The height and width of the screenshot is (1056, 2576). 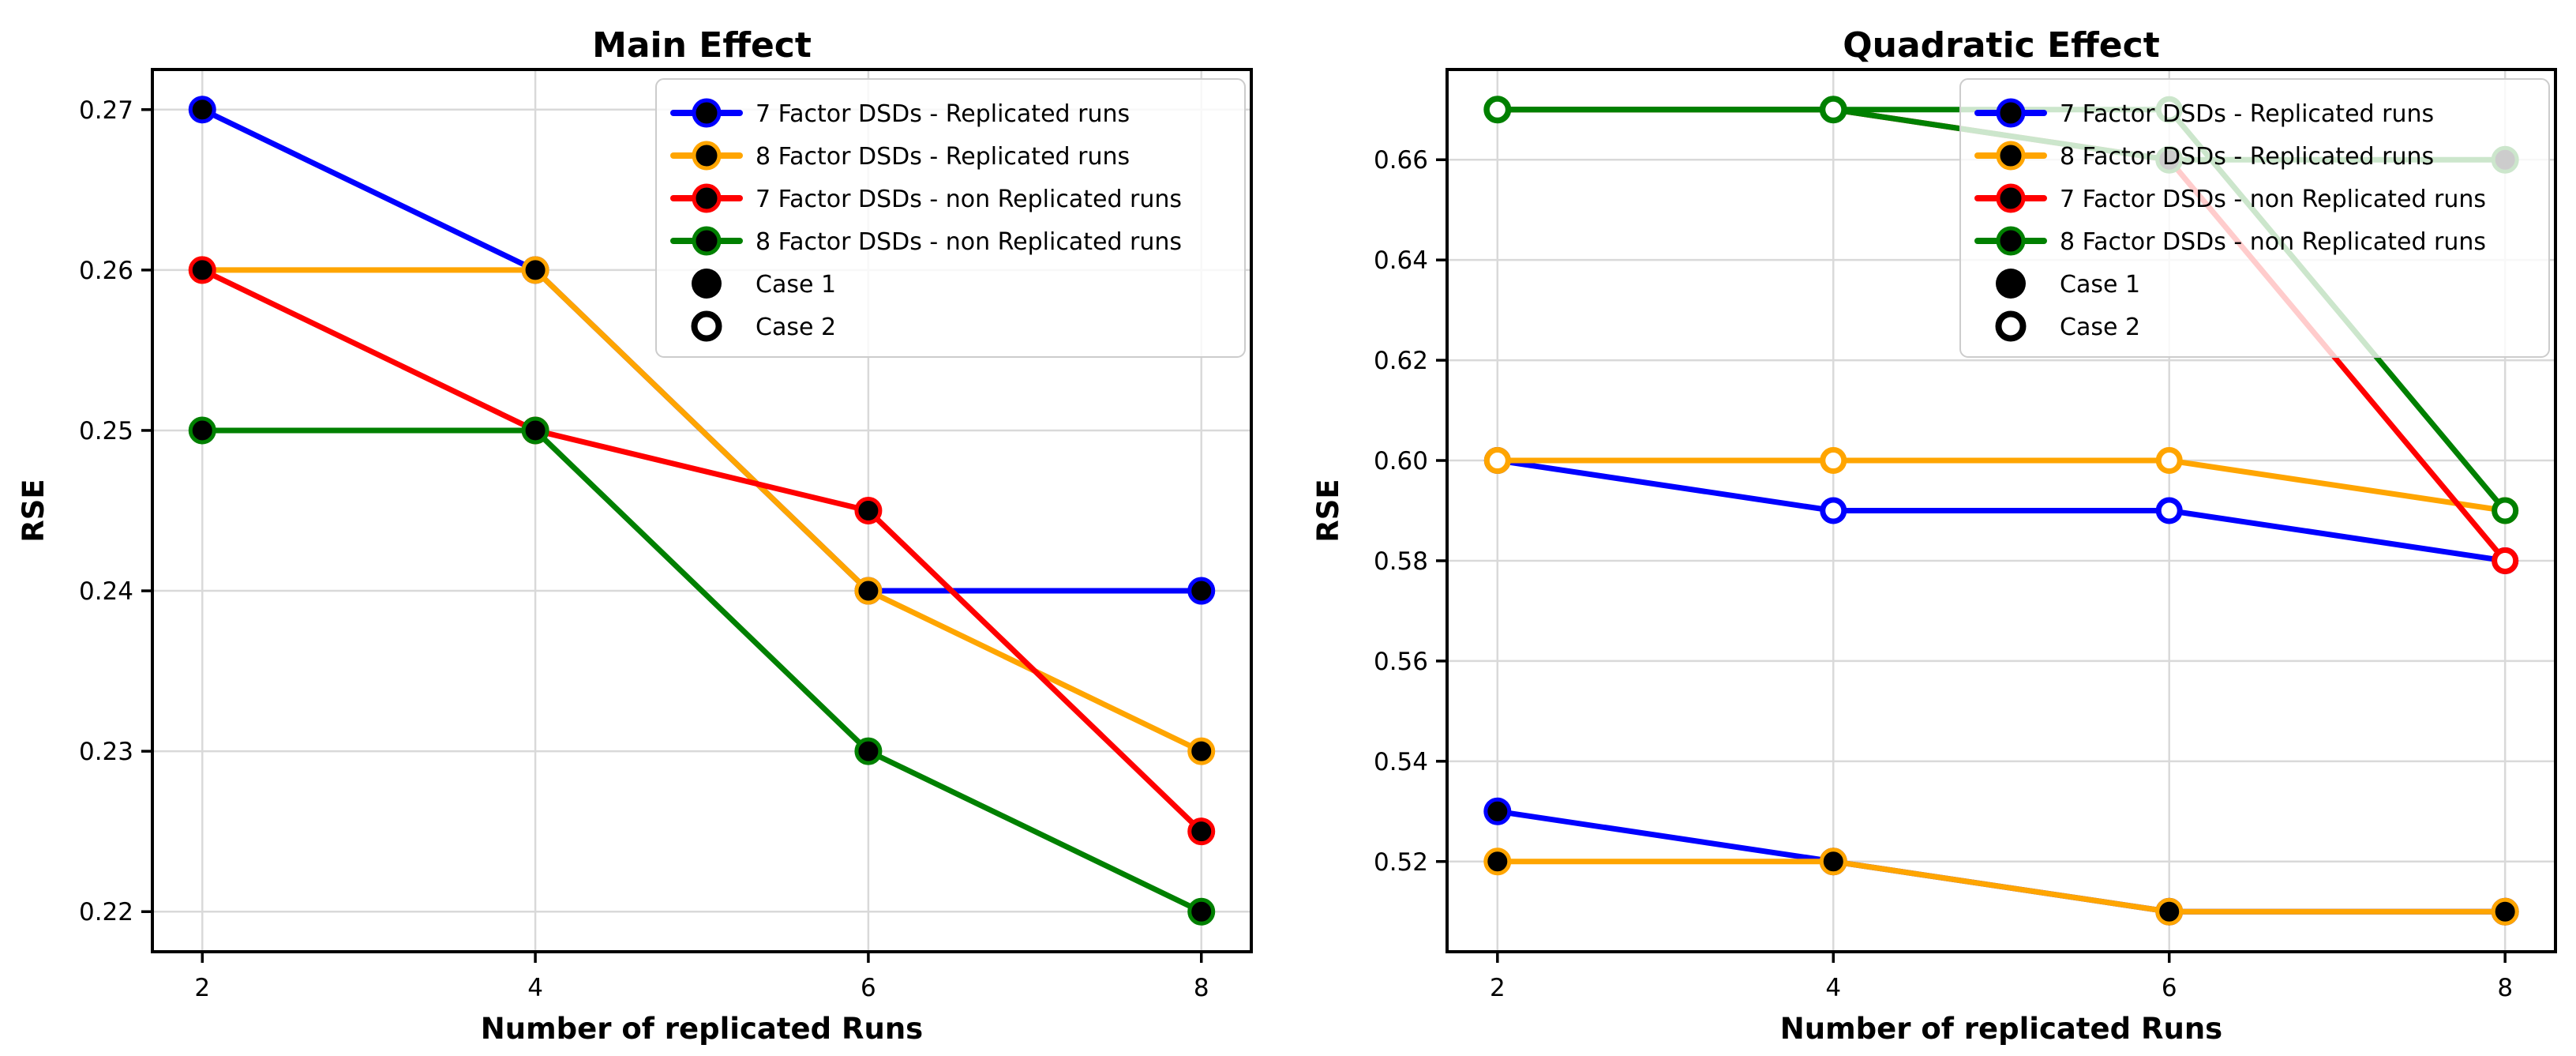 What do you see at coordinates (1401, 160) in the screenshot?
I see `y-tick-label: 0.66` at bounding box center [1401, 160].